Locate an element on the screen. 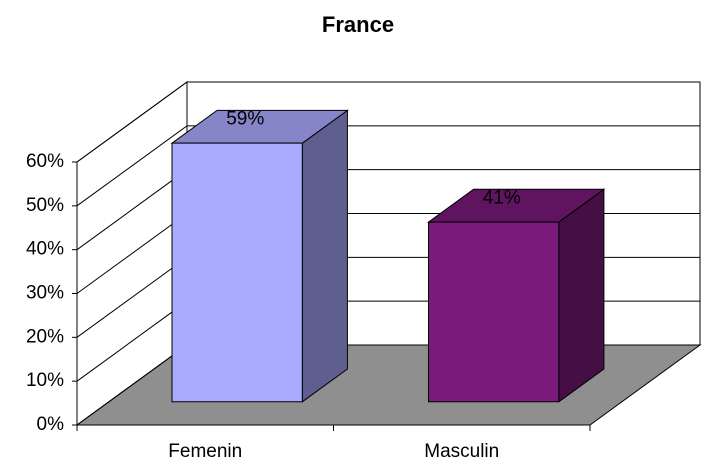 This screenshot has width=707, height=465. y-tick-label: 60% is located at coordinates (45, 161).